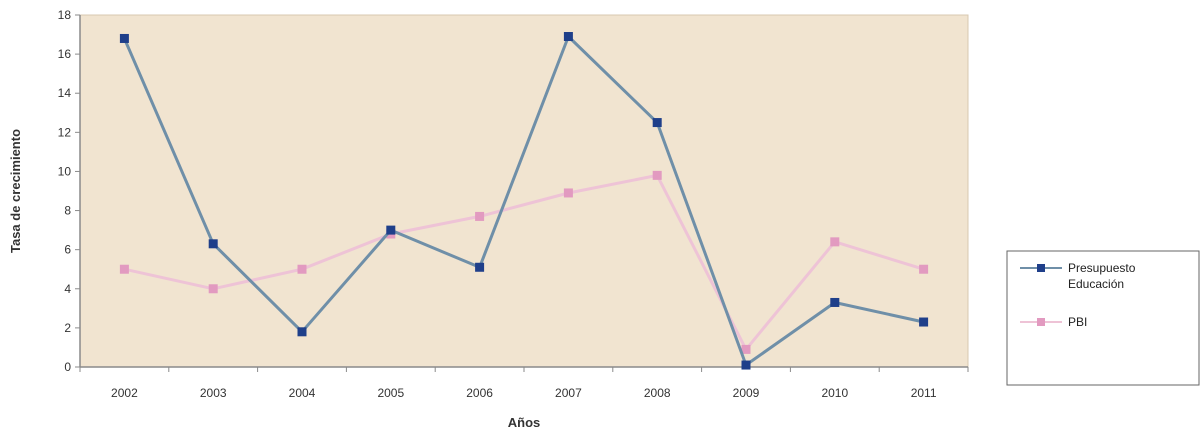 Image resolution: width=1202 pixels, height=432 pixels. What do you see at coordinates (746, 393) in the screenshot?
I see `x-tick-label: 2009` at bounding box center [746, 393].